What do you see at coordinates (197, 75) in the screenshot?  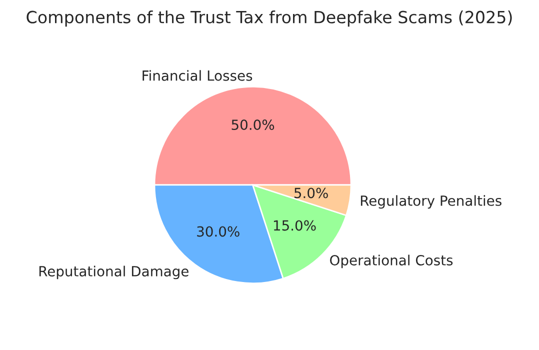 I see `slice-label: Financial Losses` at bounding box center [197, 75].